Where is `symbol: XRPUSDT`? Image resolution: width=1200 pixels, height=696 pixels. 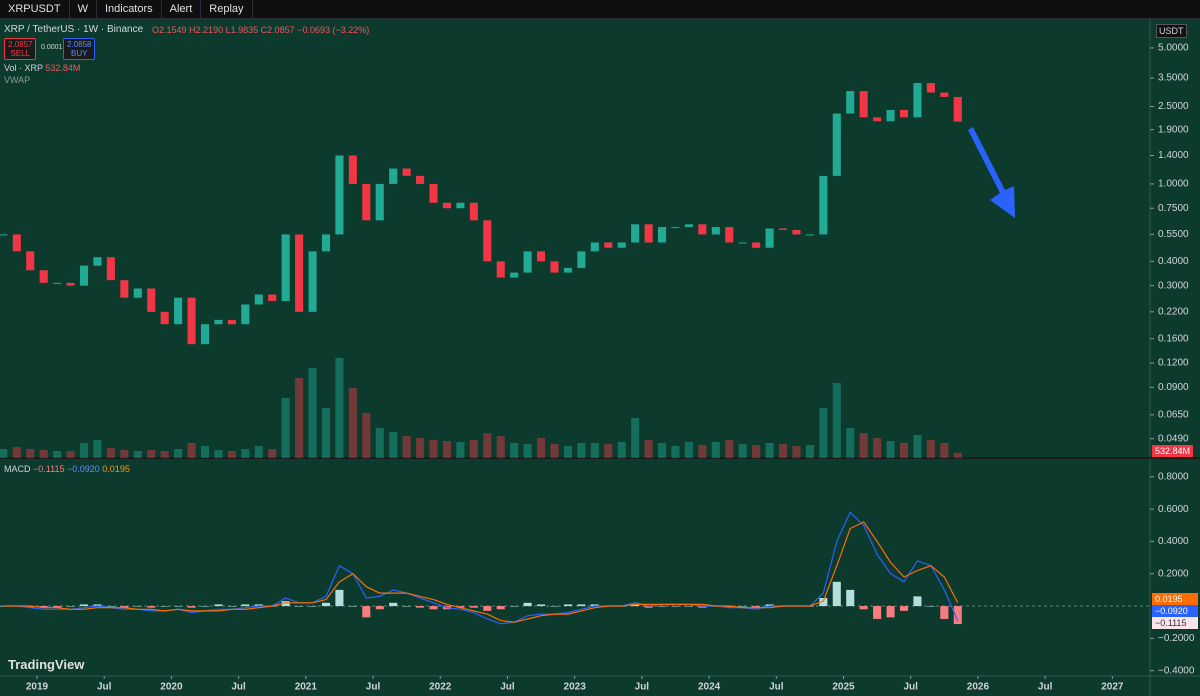
symbol: XRPUSDT is located at coordinates (35, 9).